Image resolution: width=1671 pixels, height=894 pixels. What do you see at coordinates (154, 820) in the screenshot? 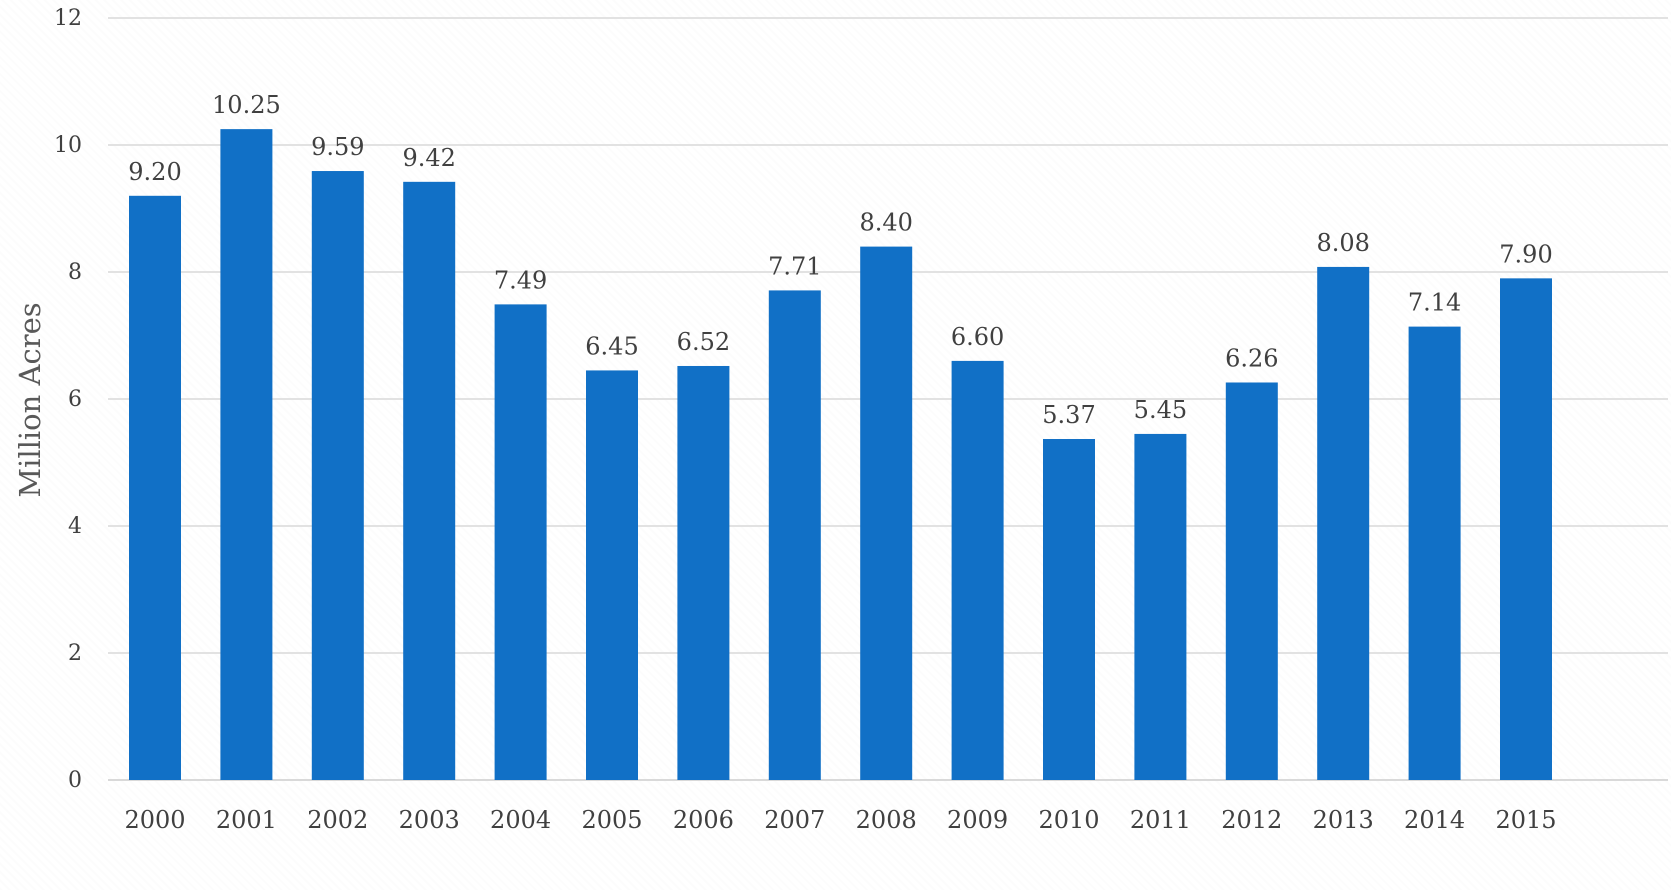
I see `x-tick-label: 2000` at bounding box center [154, 820].